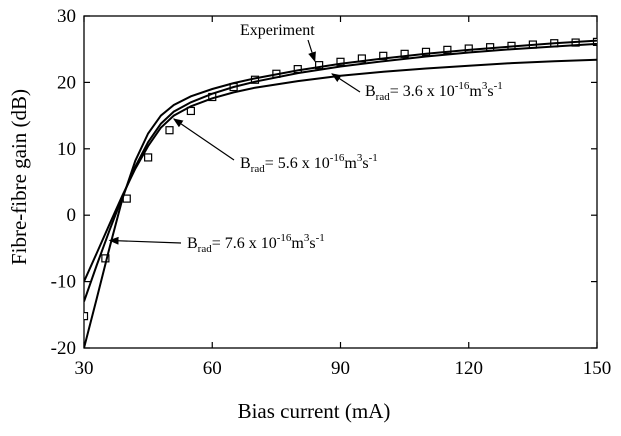 The image size is (621, 436). I want to click on y-tick-label: 0, so click(72, 215).